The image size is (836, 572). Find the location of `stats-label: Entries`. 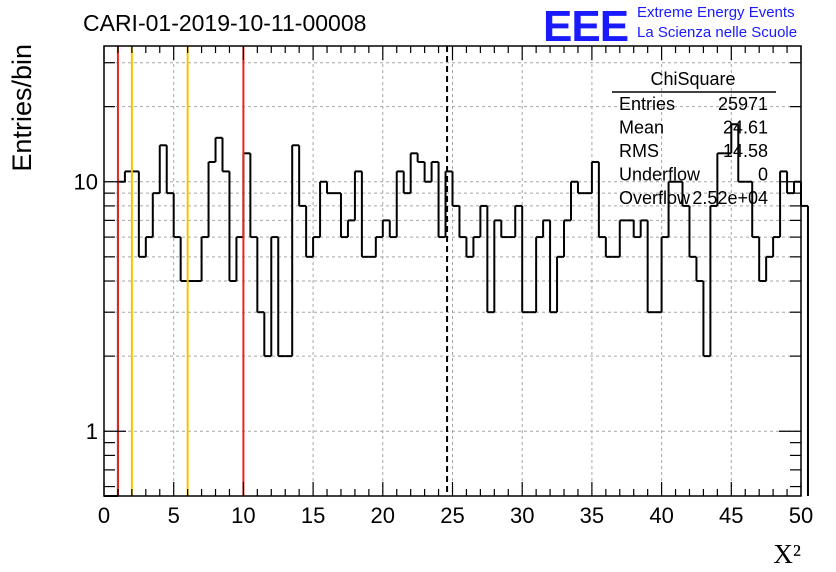

stats-label: Entries is located at coordinates (647, 104).